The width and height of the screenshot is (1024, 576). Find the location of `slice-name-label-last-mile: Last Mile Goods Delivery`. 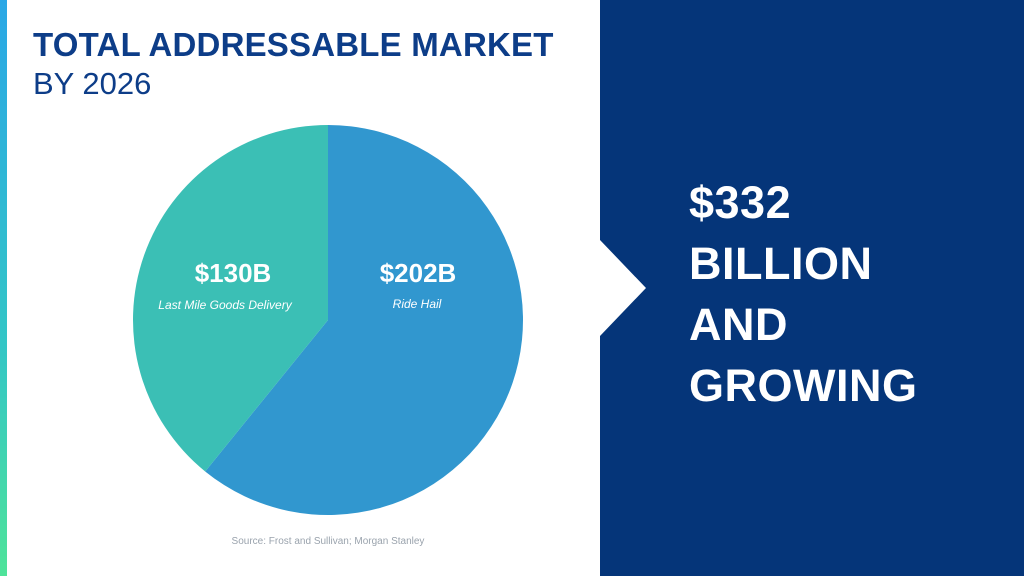

slice-name-label-last-mile: Last Mile Goods Delivery is located at coordinates (225, 305).